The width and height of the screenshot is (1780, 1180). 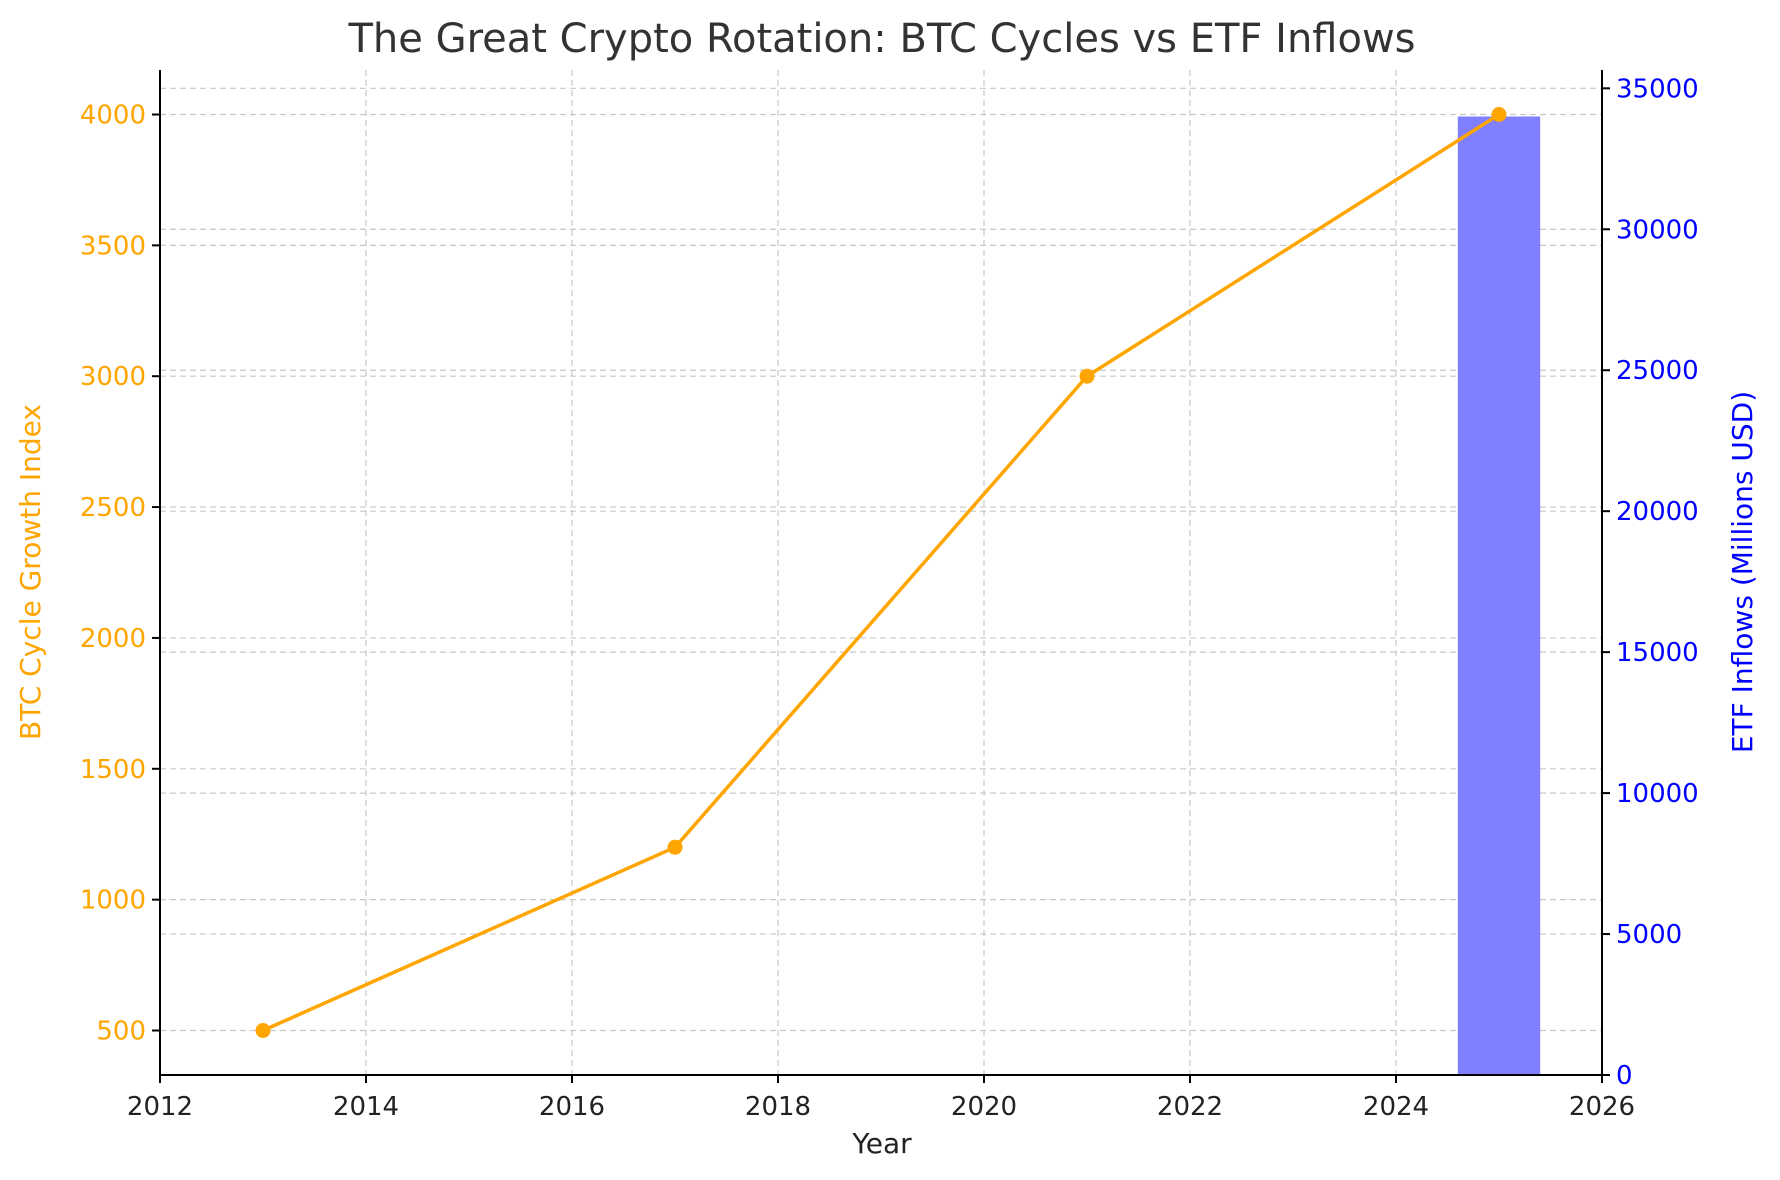 I want to click on y2-tick-label: 35000, so click(x=1657, y=89).